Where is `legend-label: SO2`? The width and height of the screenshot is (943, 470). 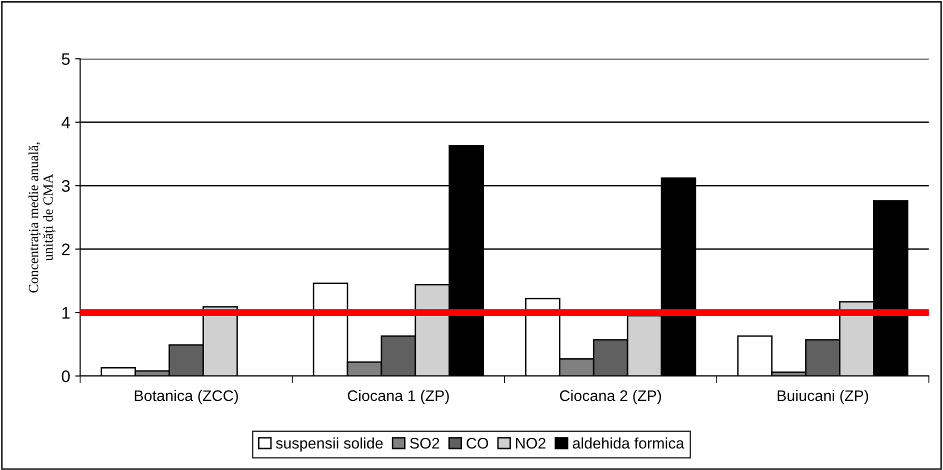
legend-label: SO2 is located at coordinates (425, 443).